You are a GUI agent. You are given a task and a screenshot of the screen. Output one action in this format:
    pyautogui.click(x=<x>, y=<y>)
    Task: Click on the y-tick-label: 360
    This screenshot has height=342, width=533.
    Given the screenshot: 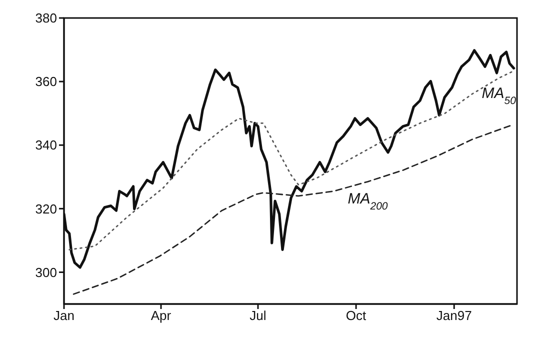 What is the action you would take?
    pyautogui.click(x=46, y=82)
    